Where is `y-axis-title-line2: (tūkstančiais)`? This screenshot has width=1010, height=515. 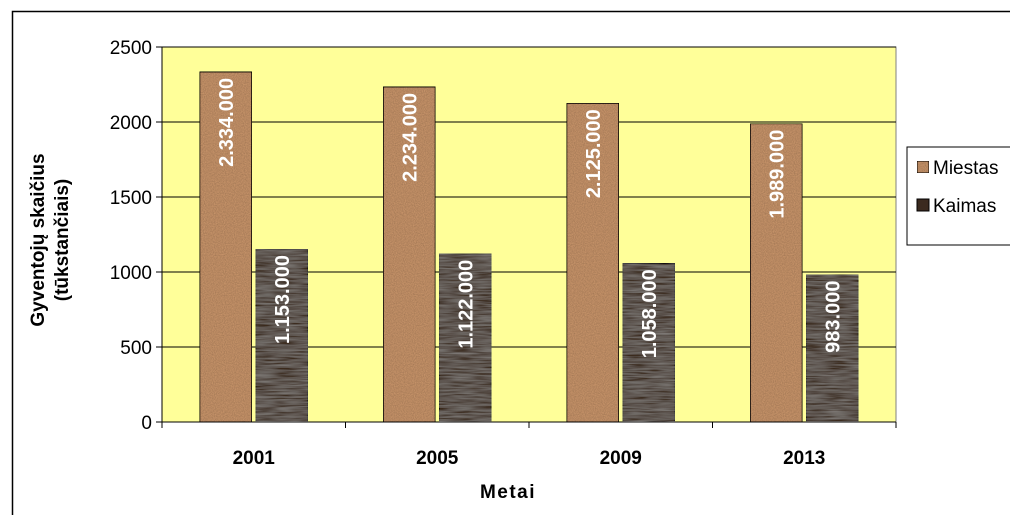 y-axis-title-line2: (tūkstančiais) is located at coordinates (62, 240).